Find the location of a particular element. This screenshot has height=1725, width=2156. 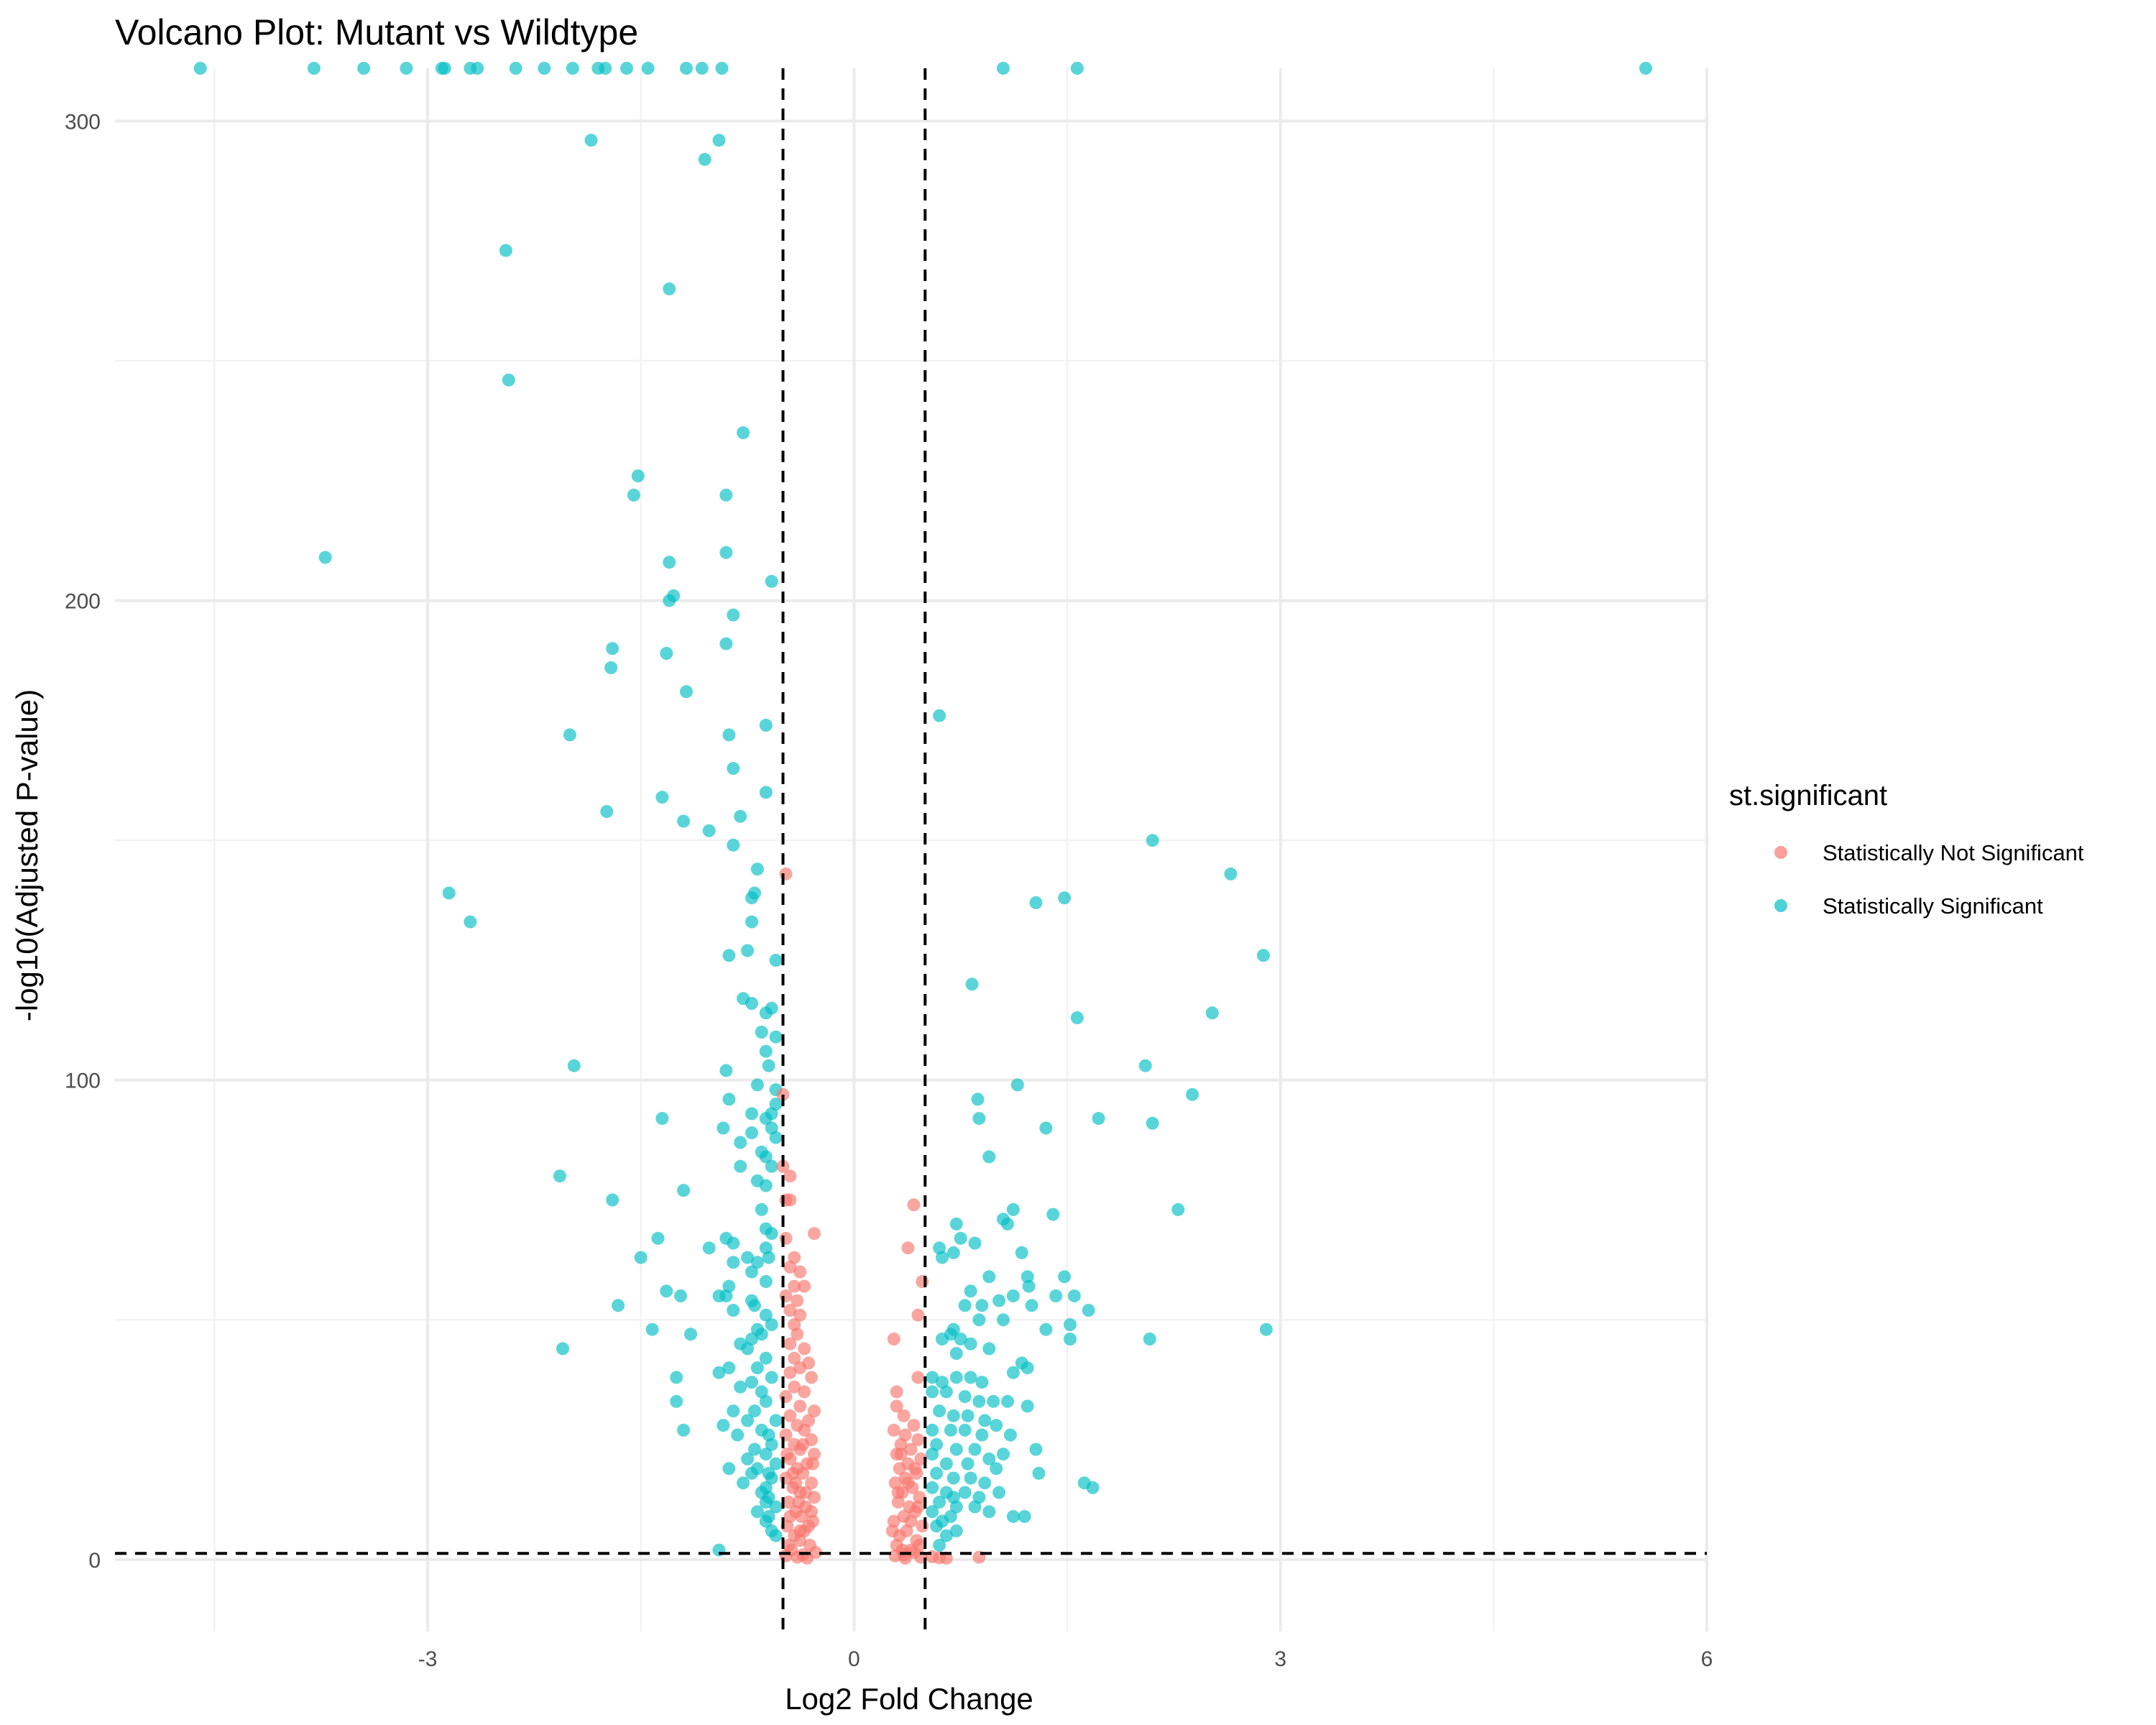

y-tick-label: 200 is located at coordinates (83, 602).